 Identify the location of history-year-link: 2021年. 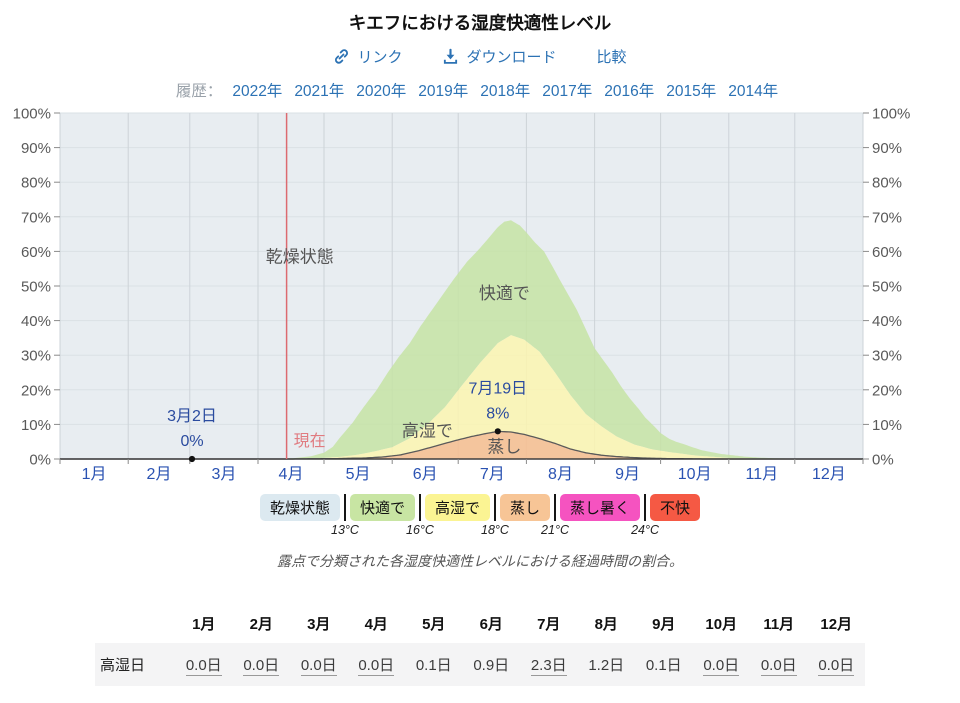
(319, 91).